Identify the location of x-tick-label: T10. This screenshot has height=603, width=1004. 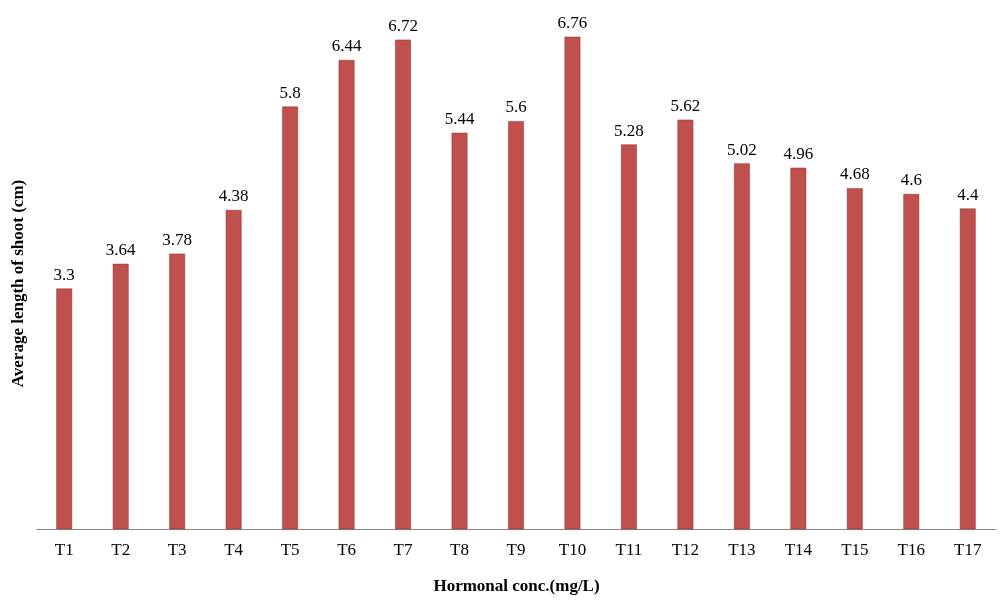
(572, 549).